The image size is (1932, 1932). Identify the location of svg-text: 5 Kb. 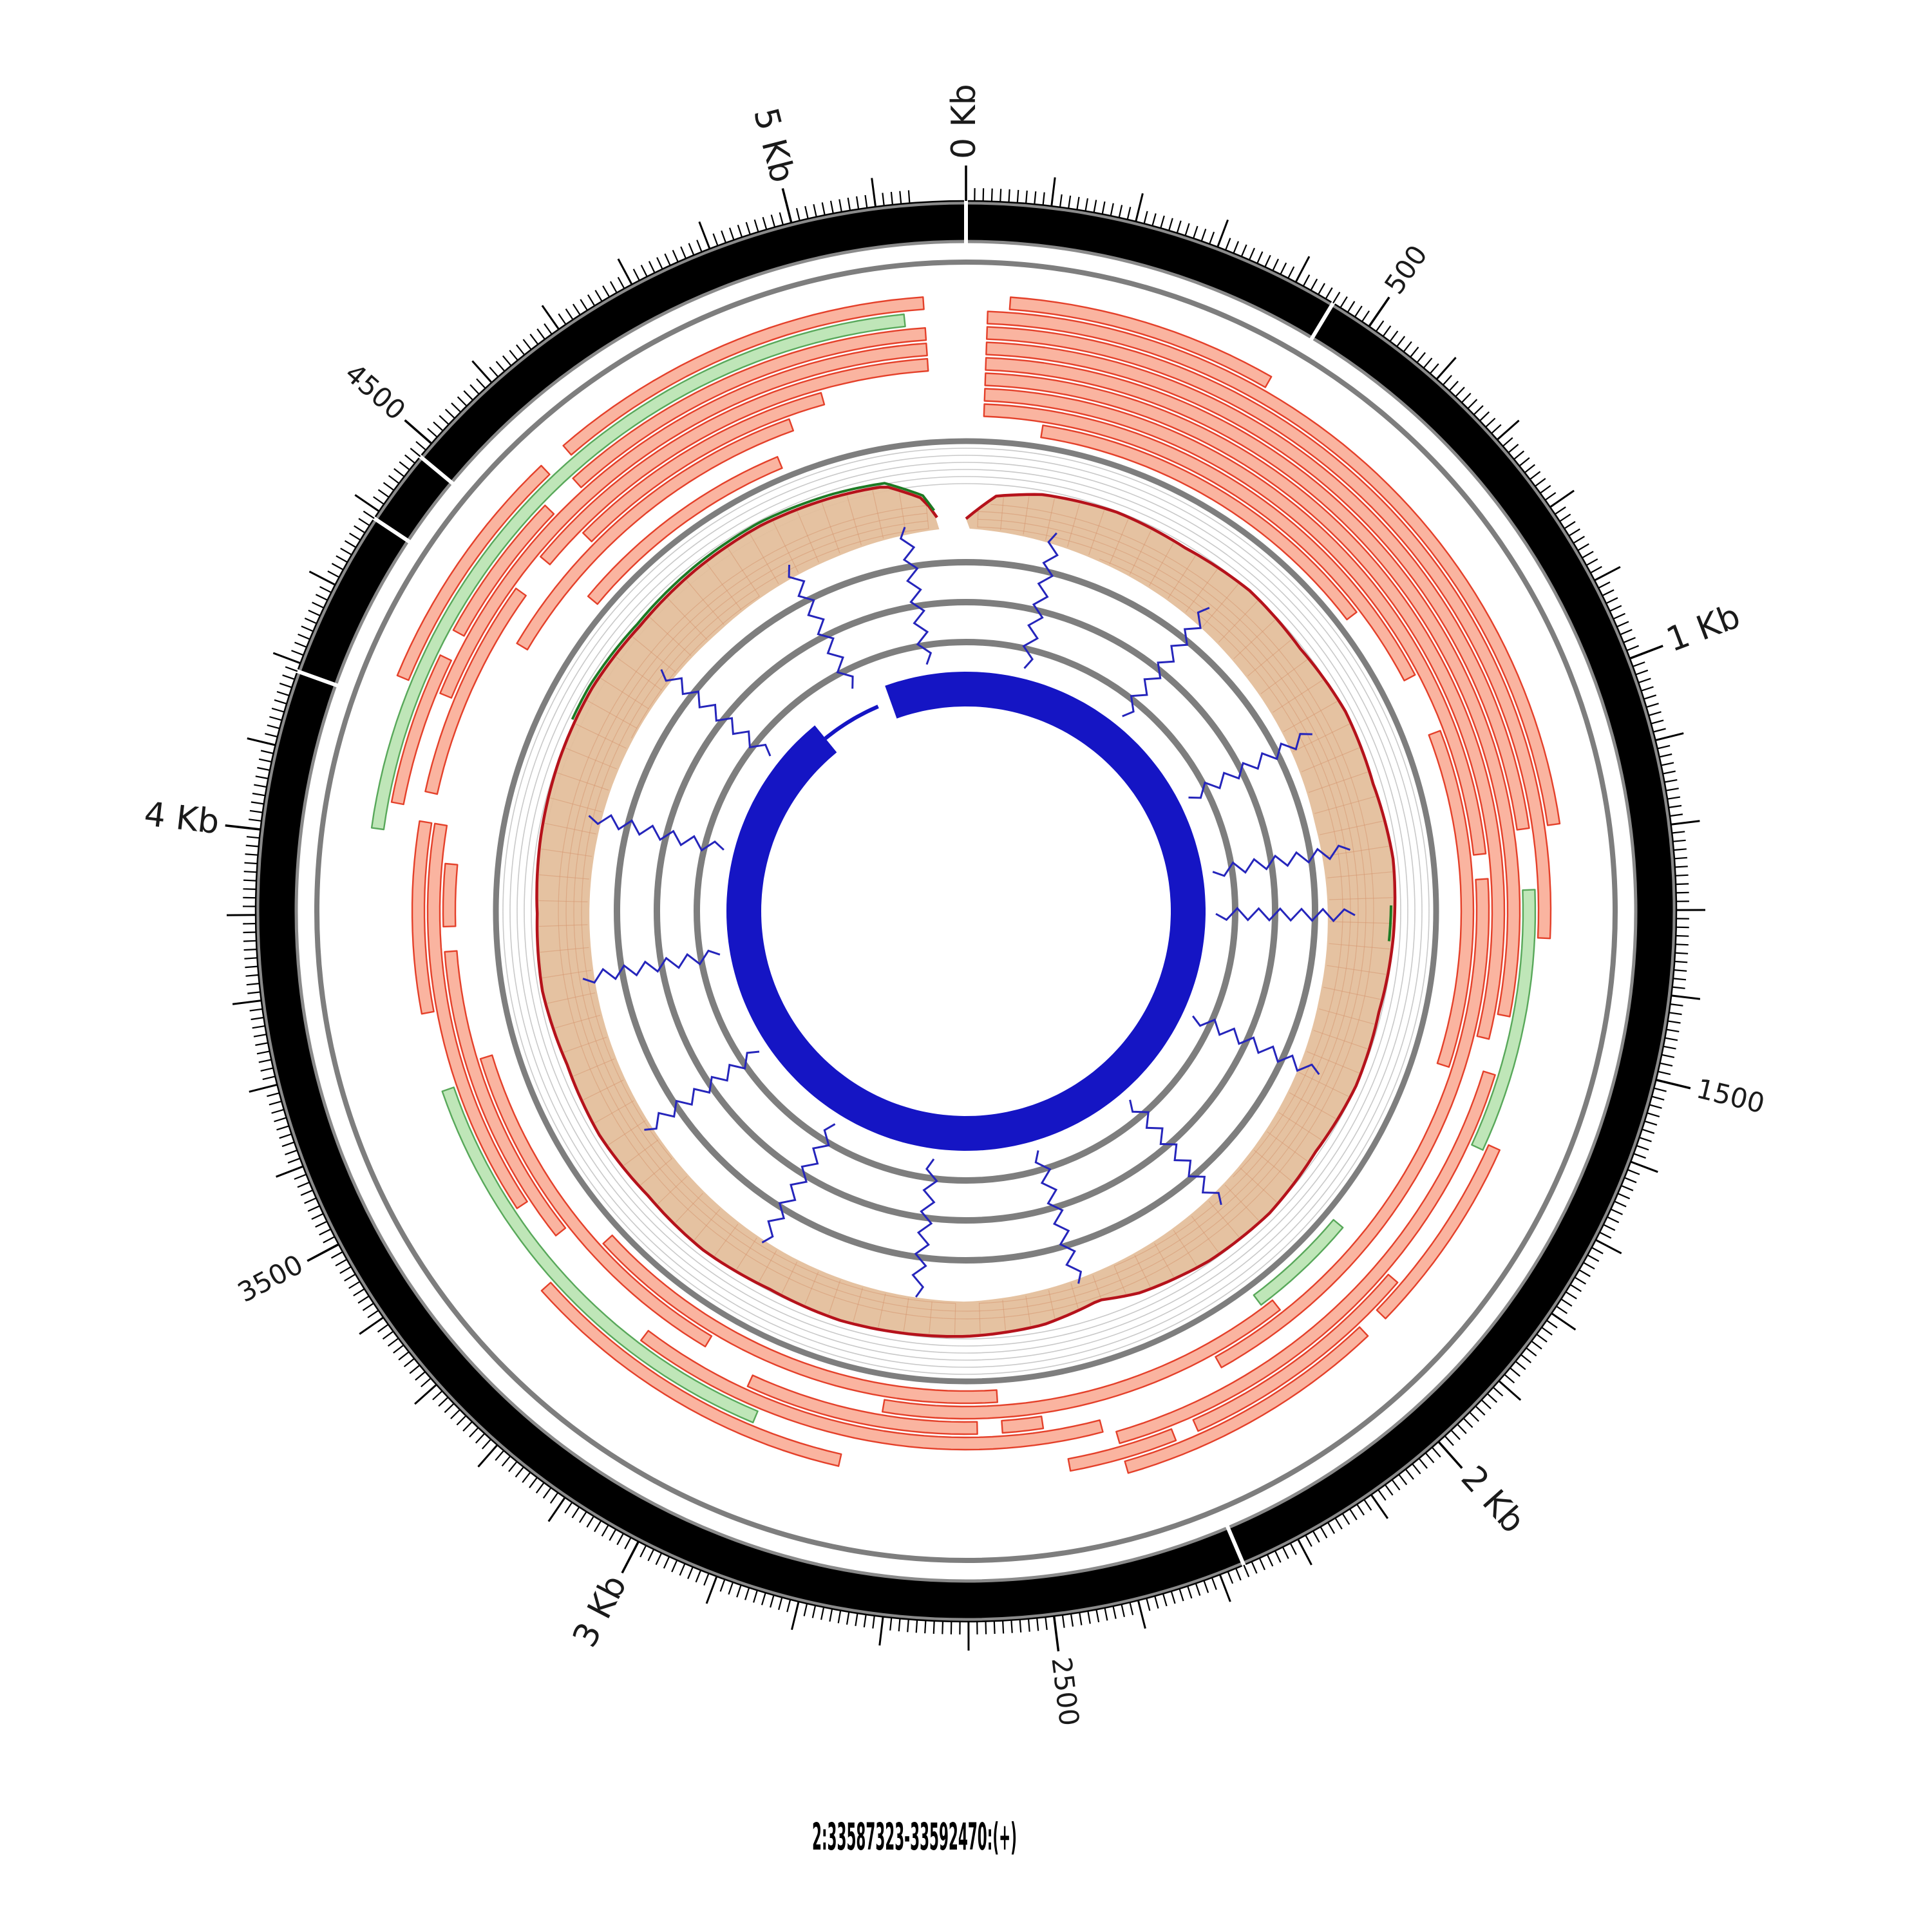
(774, 145).